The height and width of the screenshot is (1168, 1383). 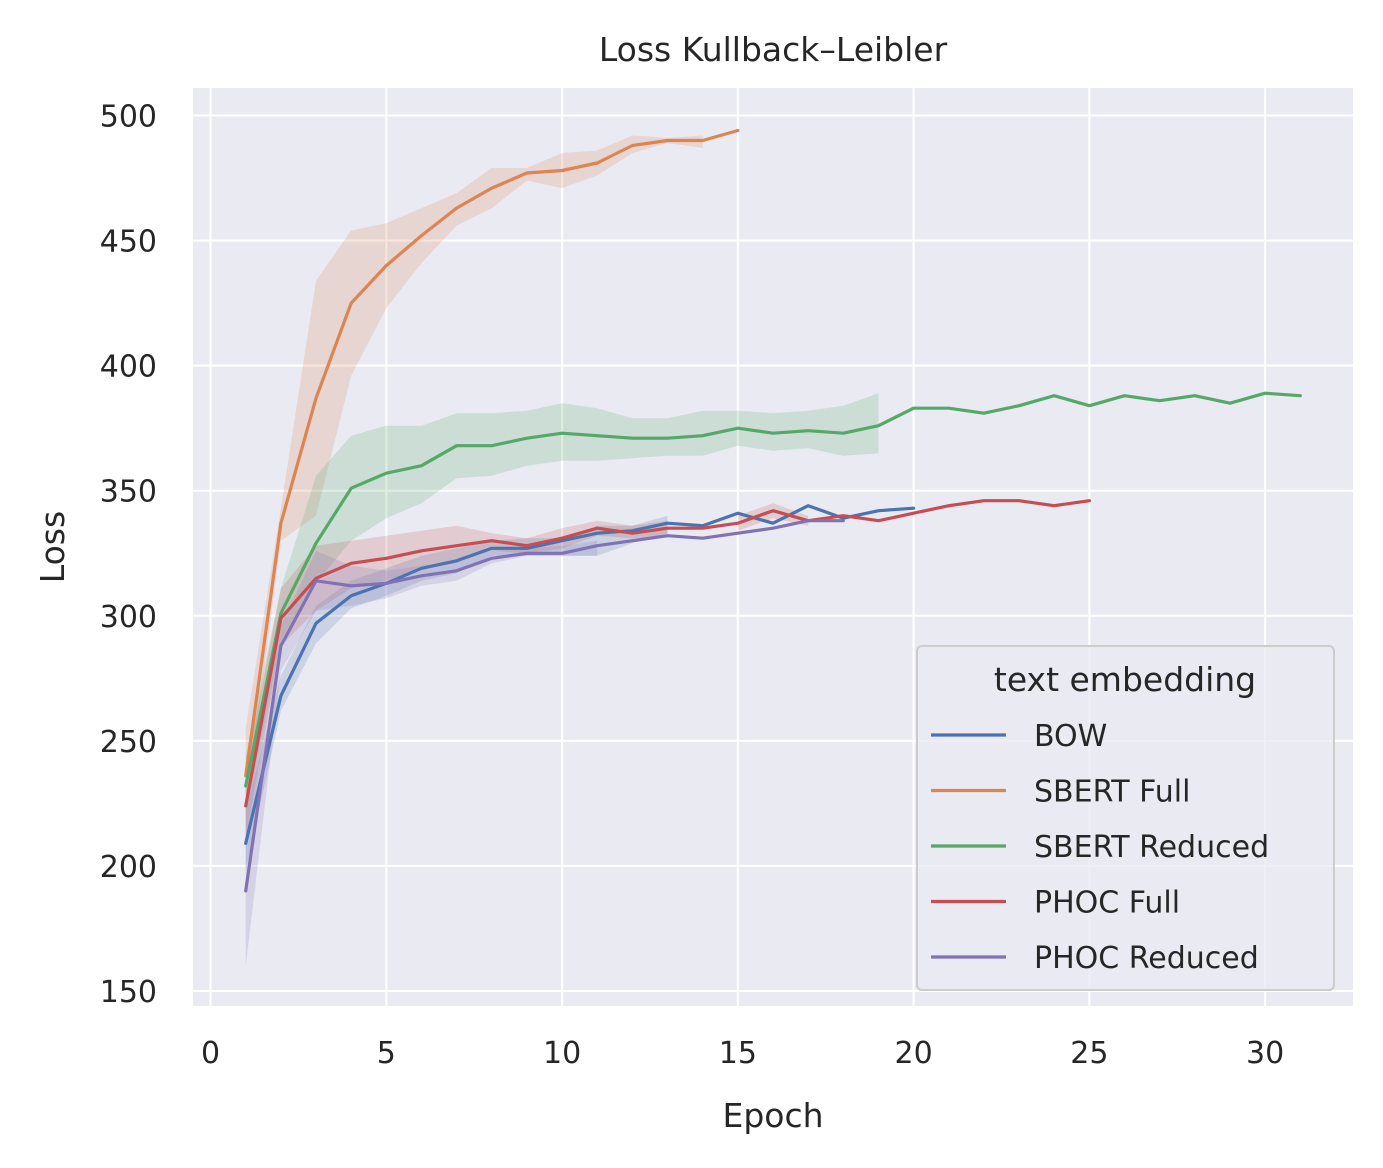 What do you see at coordinates (1151, 847) in the screenshot?
I see `legend-label: SBERT Reduced` at bounding box center [1151, 847].